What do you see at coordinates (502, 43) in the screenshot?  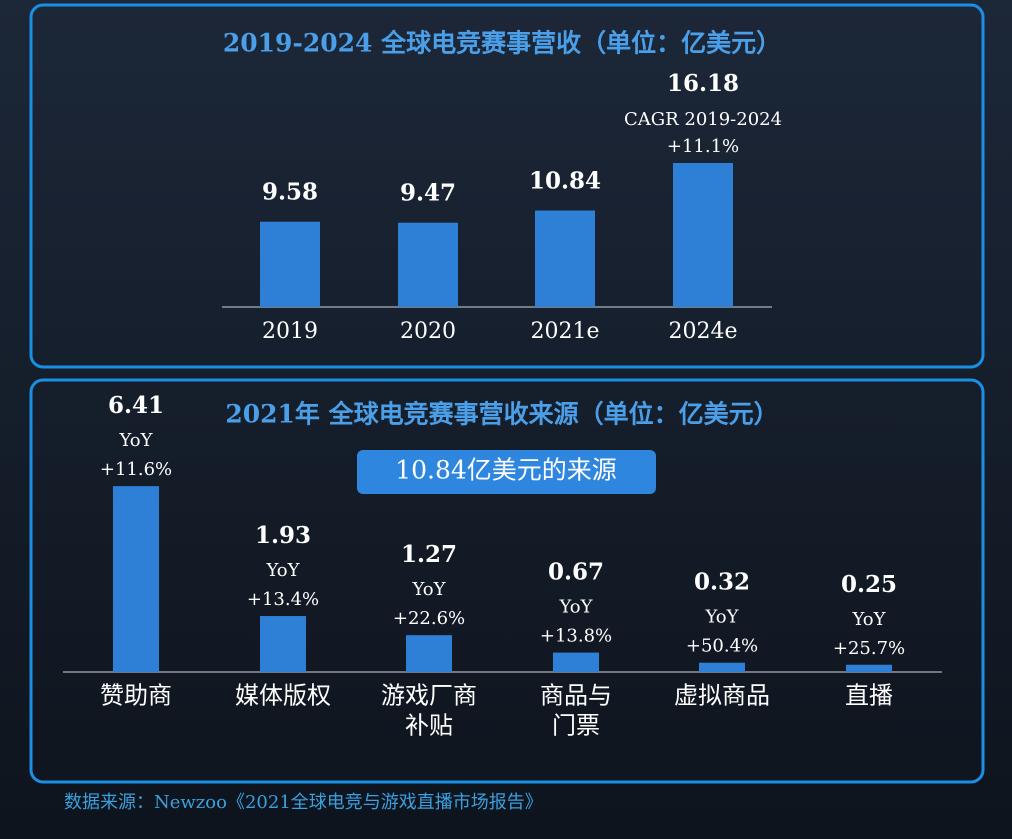 I see `chart-title: 2019-2024 全球电竞赛事营收（单位：亿美元）` at bounding box center [502, 43].